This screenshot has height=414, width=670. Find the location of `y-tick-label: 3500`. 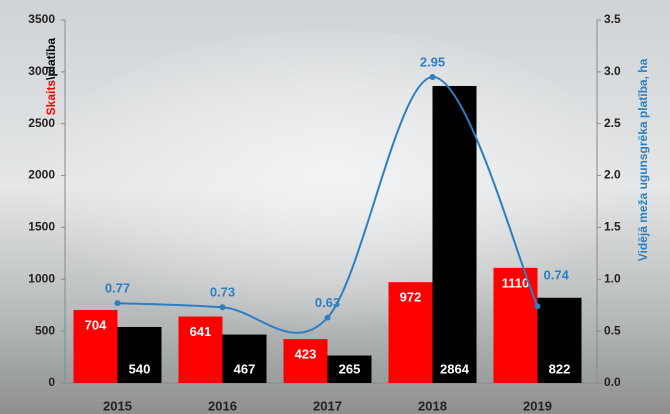

y-tick-label: 3500 is located at coordinates (41, 19).